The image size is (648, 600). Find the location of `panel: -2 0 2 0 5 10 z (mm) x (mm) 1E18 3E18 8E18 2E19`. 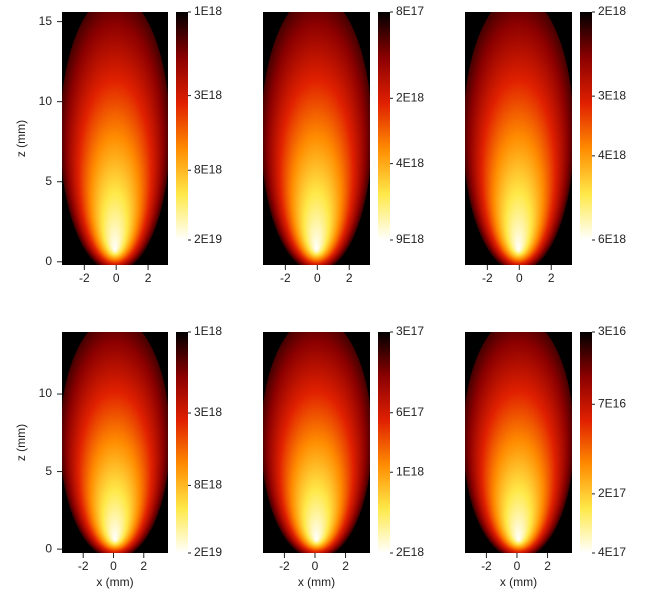

panel: -2 0 2 0 5 10 z (mm) x (mm) 1E18 3E18 8E18 2E19 is located at coordinates (118, 456).